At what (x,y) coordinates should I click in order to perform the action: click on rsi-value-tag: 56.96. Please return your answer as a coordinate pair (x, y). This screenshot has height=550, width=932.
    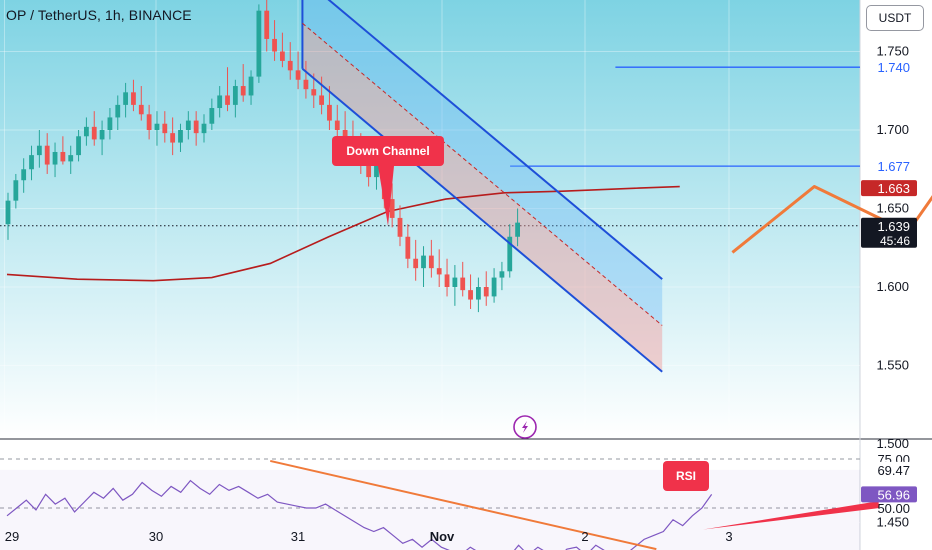
    Looking at the image, I should click on (889, 494).